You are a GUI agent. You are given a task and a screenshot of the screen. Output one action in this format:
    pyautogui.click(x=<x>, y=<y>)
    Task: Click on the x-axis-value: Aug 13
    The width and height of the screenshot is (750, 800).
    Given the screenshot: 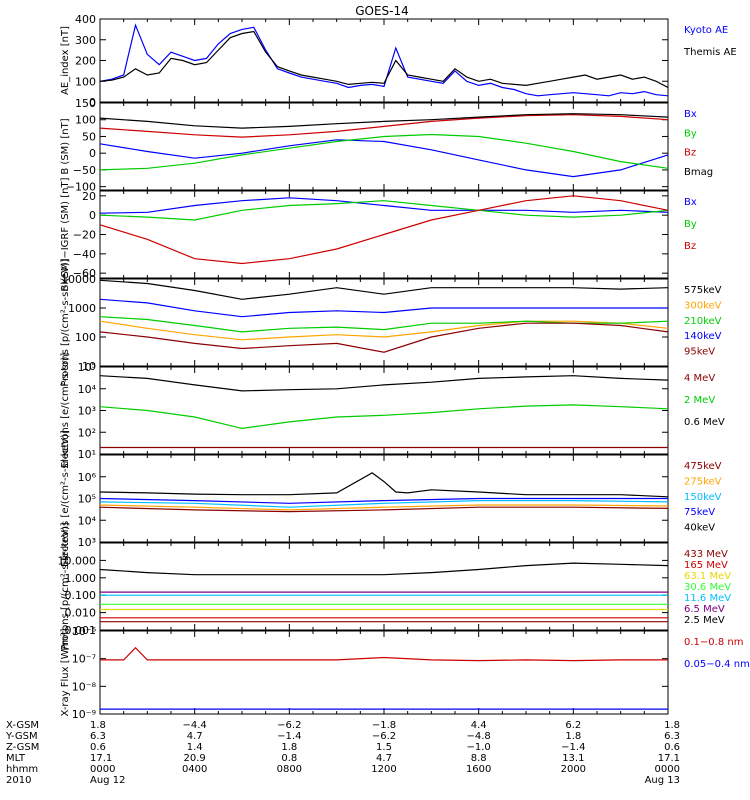 What is the action you would take?
    pyautogui.click(x=662, y=780)
    